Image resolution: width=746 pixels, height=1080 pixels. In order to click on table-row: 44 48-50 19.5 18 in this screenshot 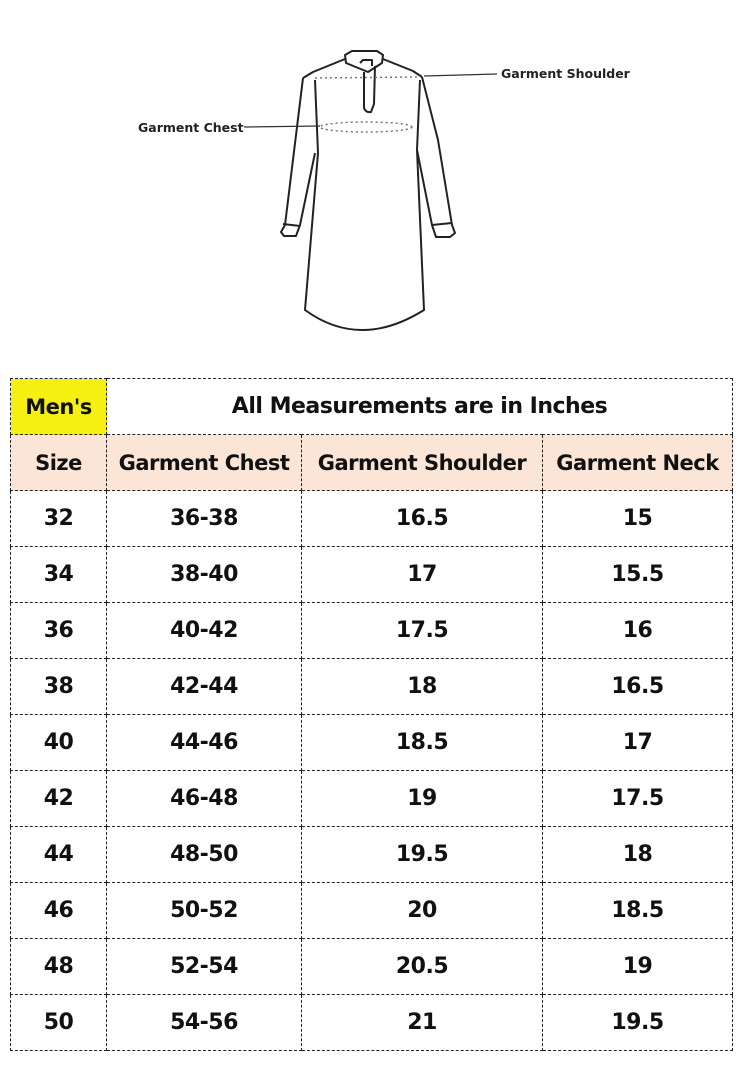, I will do `click(372, 854)`.